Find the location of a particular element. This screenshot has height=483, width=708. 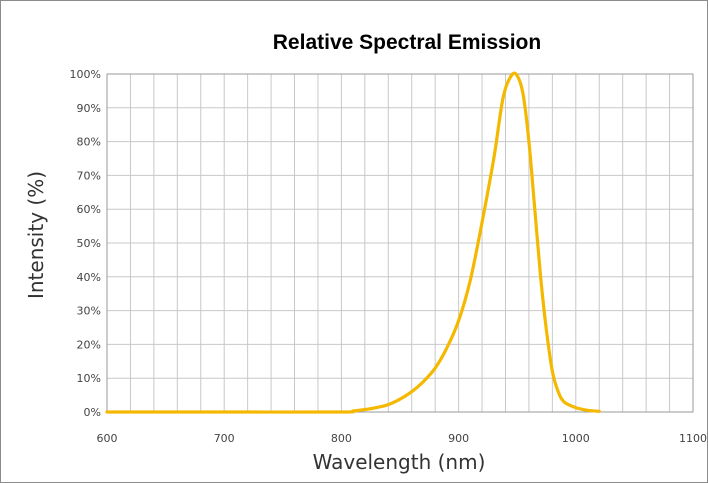

y-tick-label: 30% is located at coordinates (89, 311).